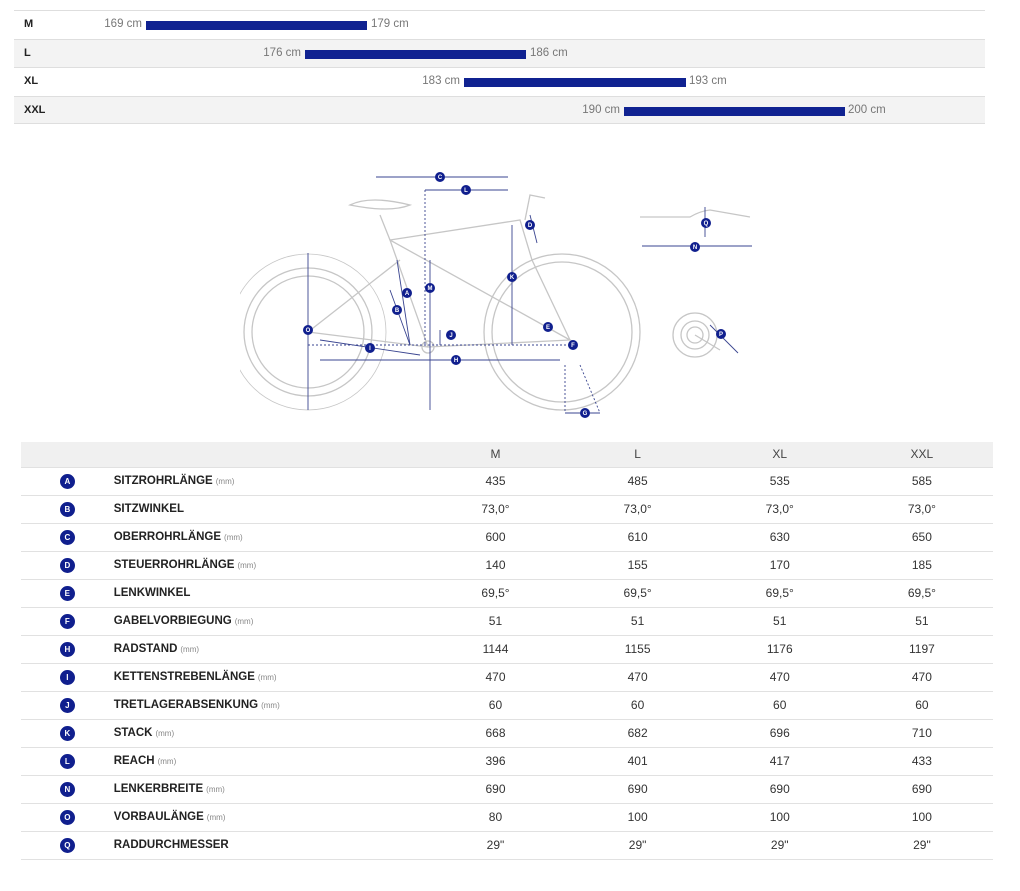 Image resolution: width=1020 pixels, height=891 pixels. I want to click on row-value-xxl: 73,0°, so click(921, 509).